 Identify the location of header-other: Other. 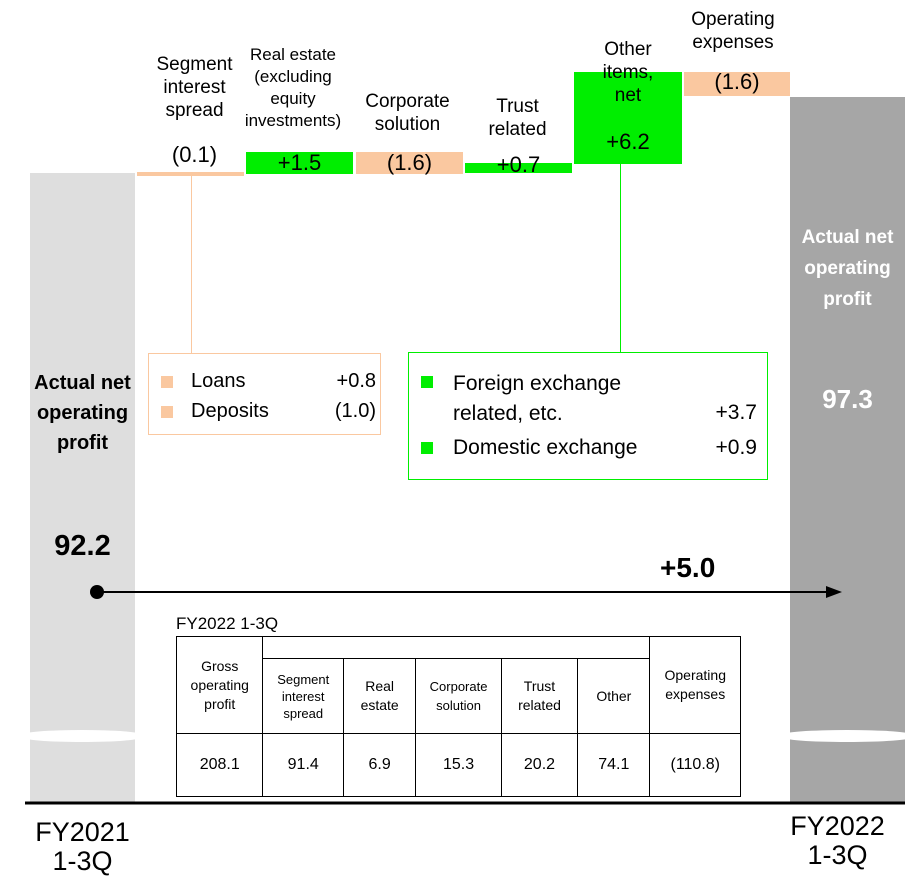
(614, 696).